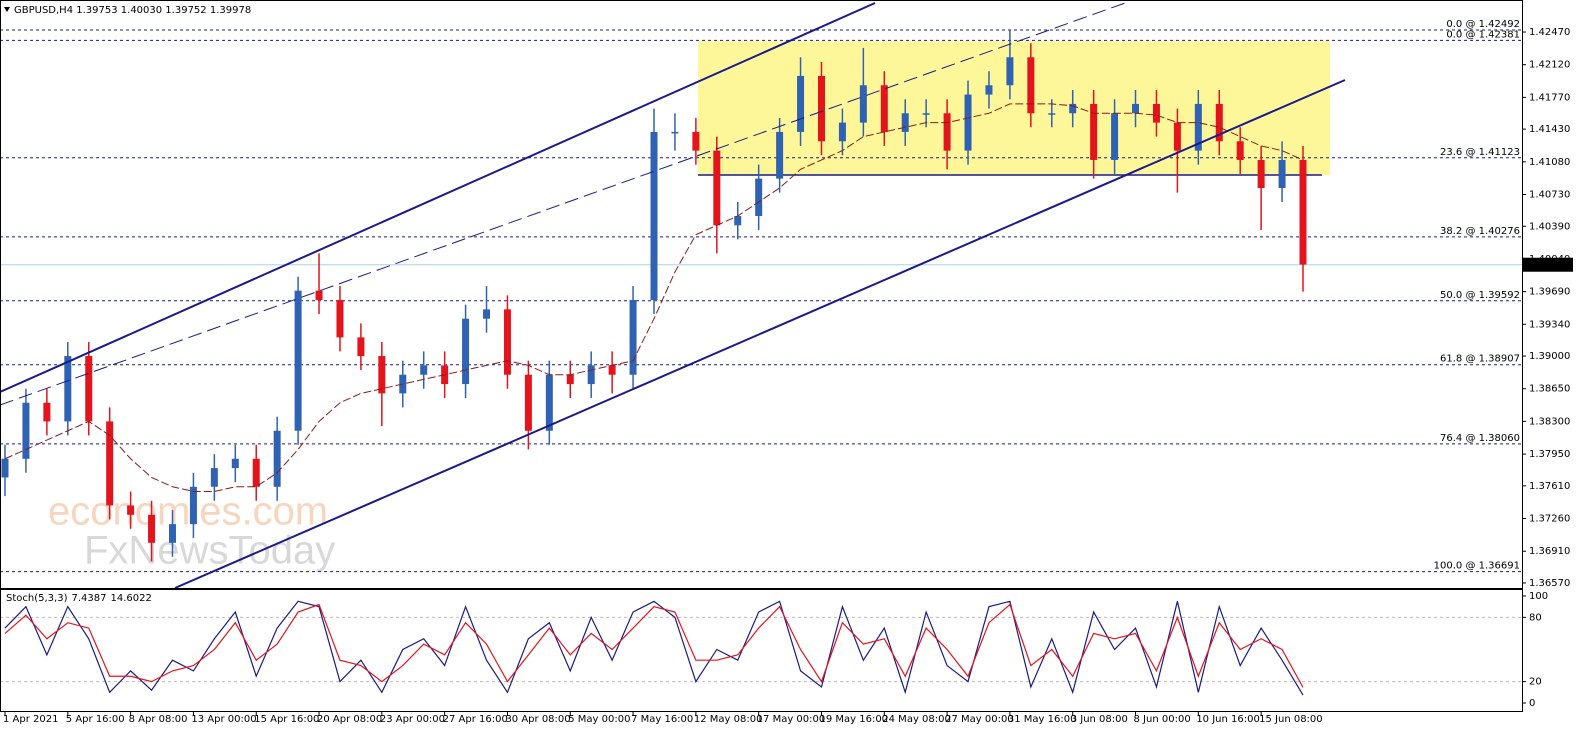  I want to click on x-tick-label: 27 Apr 16:00, so click(475, 719).